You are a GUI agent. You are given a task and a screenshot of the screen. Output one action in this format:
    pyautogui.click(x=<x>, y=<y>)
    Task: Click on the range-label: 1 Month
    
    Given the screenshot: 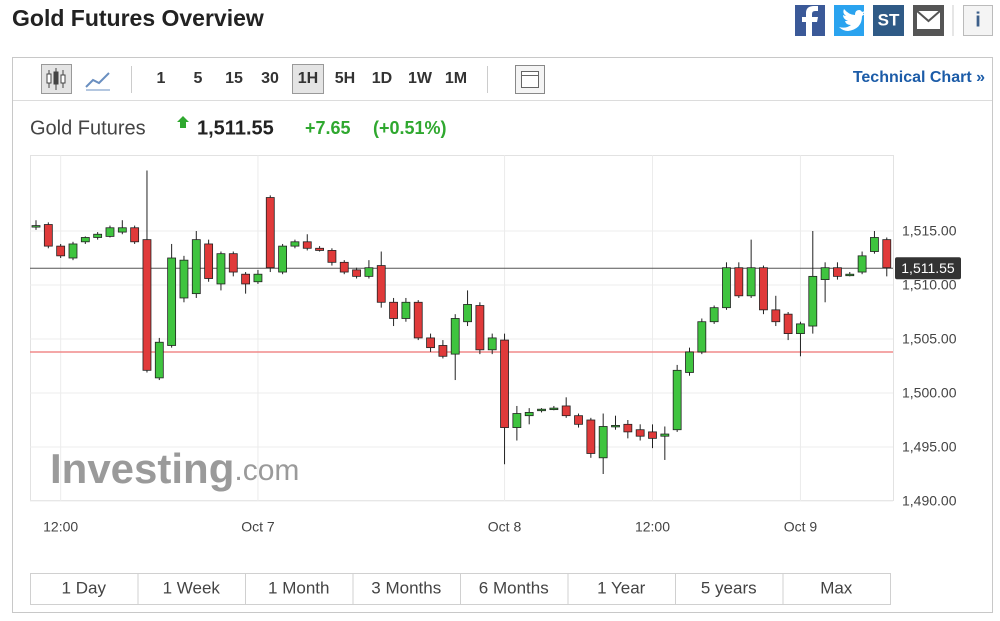 What is the action you would take?
    pyautogui.click(x=298, y=587)
    